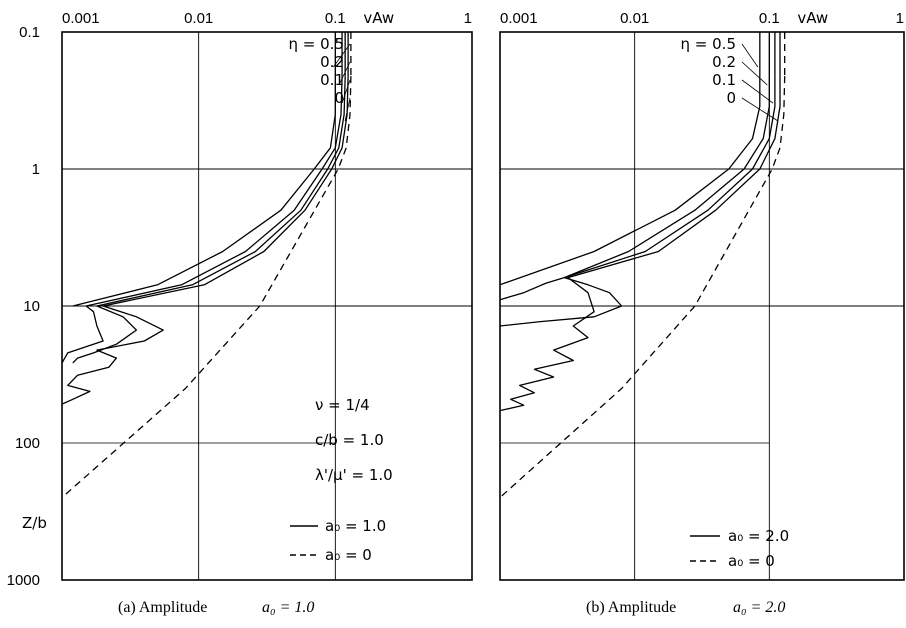 Image resolution: width=906 pixels, height=628 pixels. I want to click on y-tick-label: 1000, so click(23, 580).